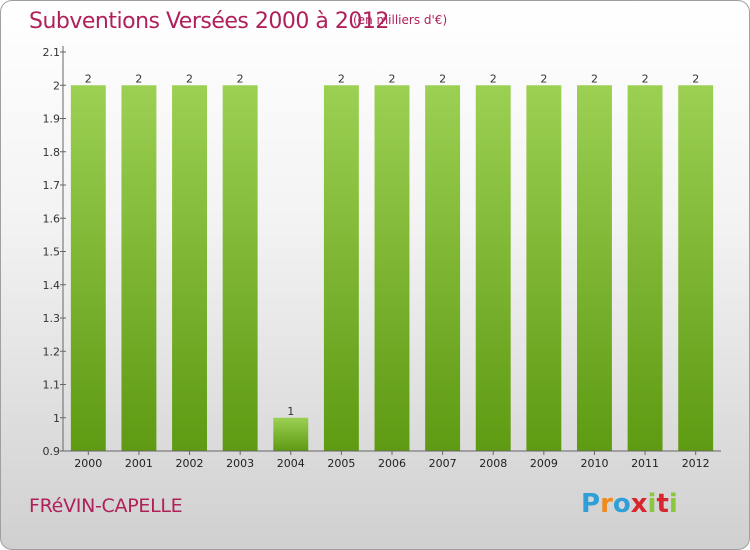  What do you see at coordinates (443, 463) in the screenshot?
I see `x-tick-label: 2007` at bounding box center [443, 463].